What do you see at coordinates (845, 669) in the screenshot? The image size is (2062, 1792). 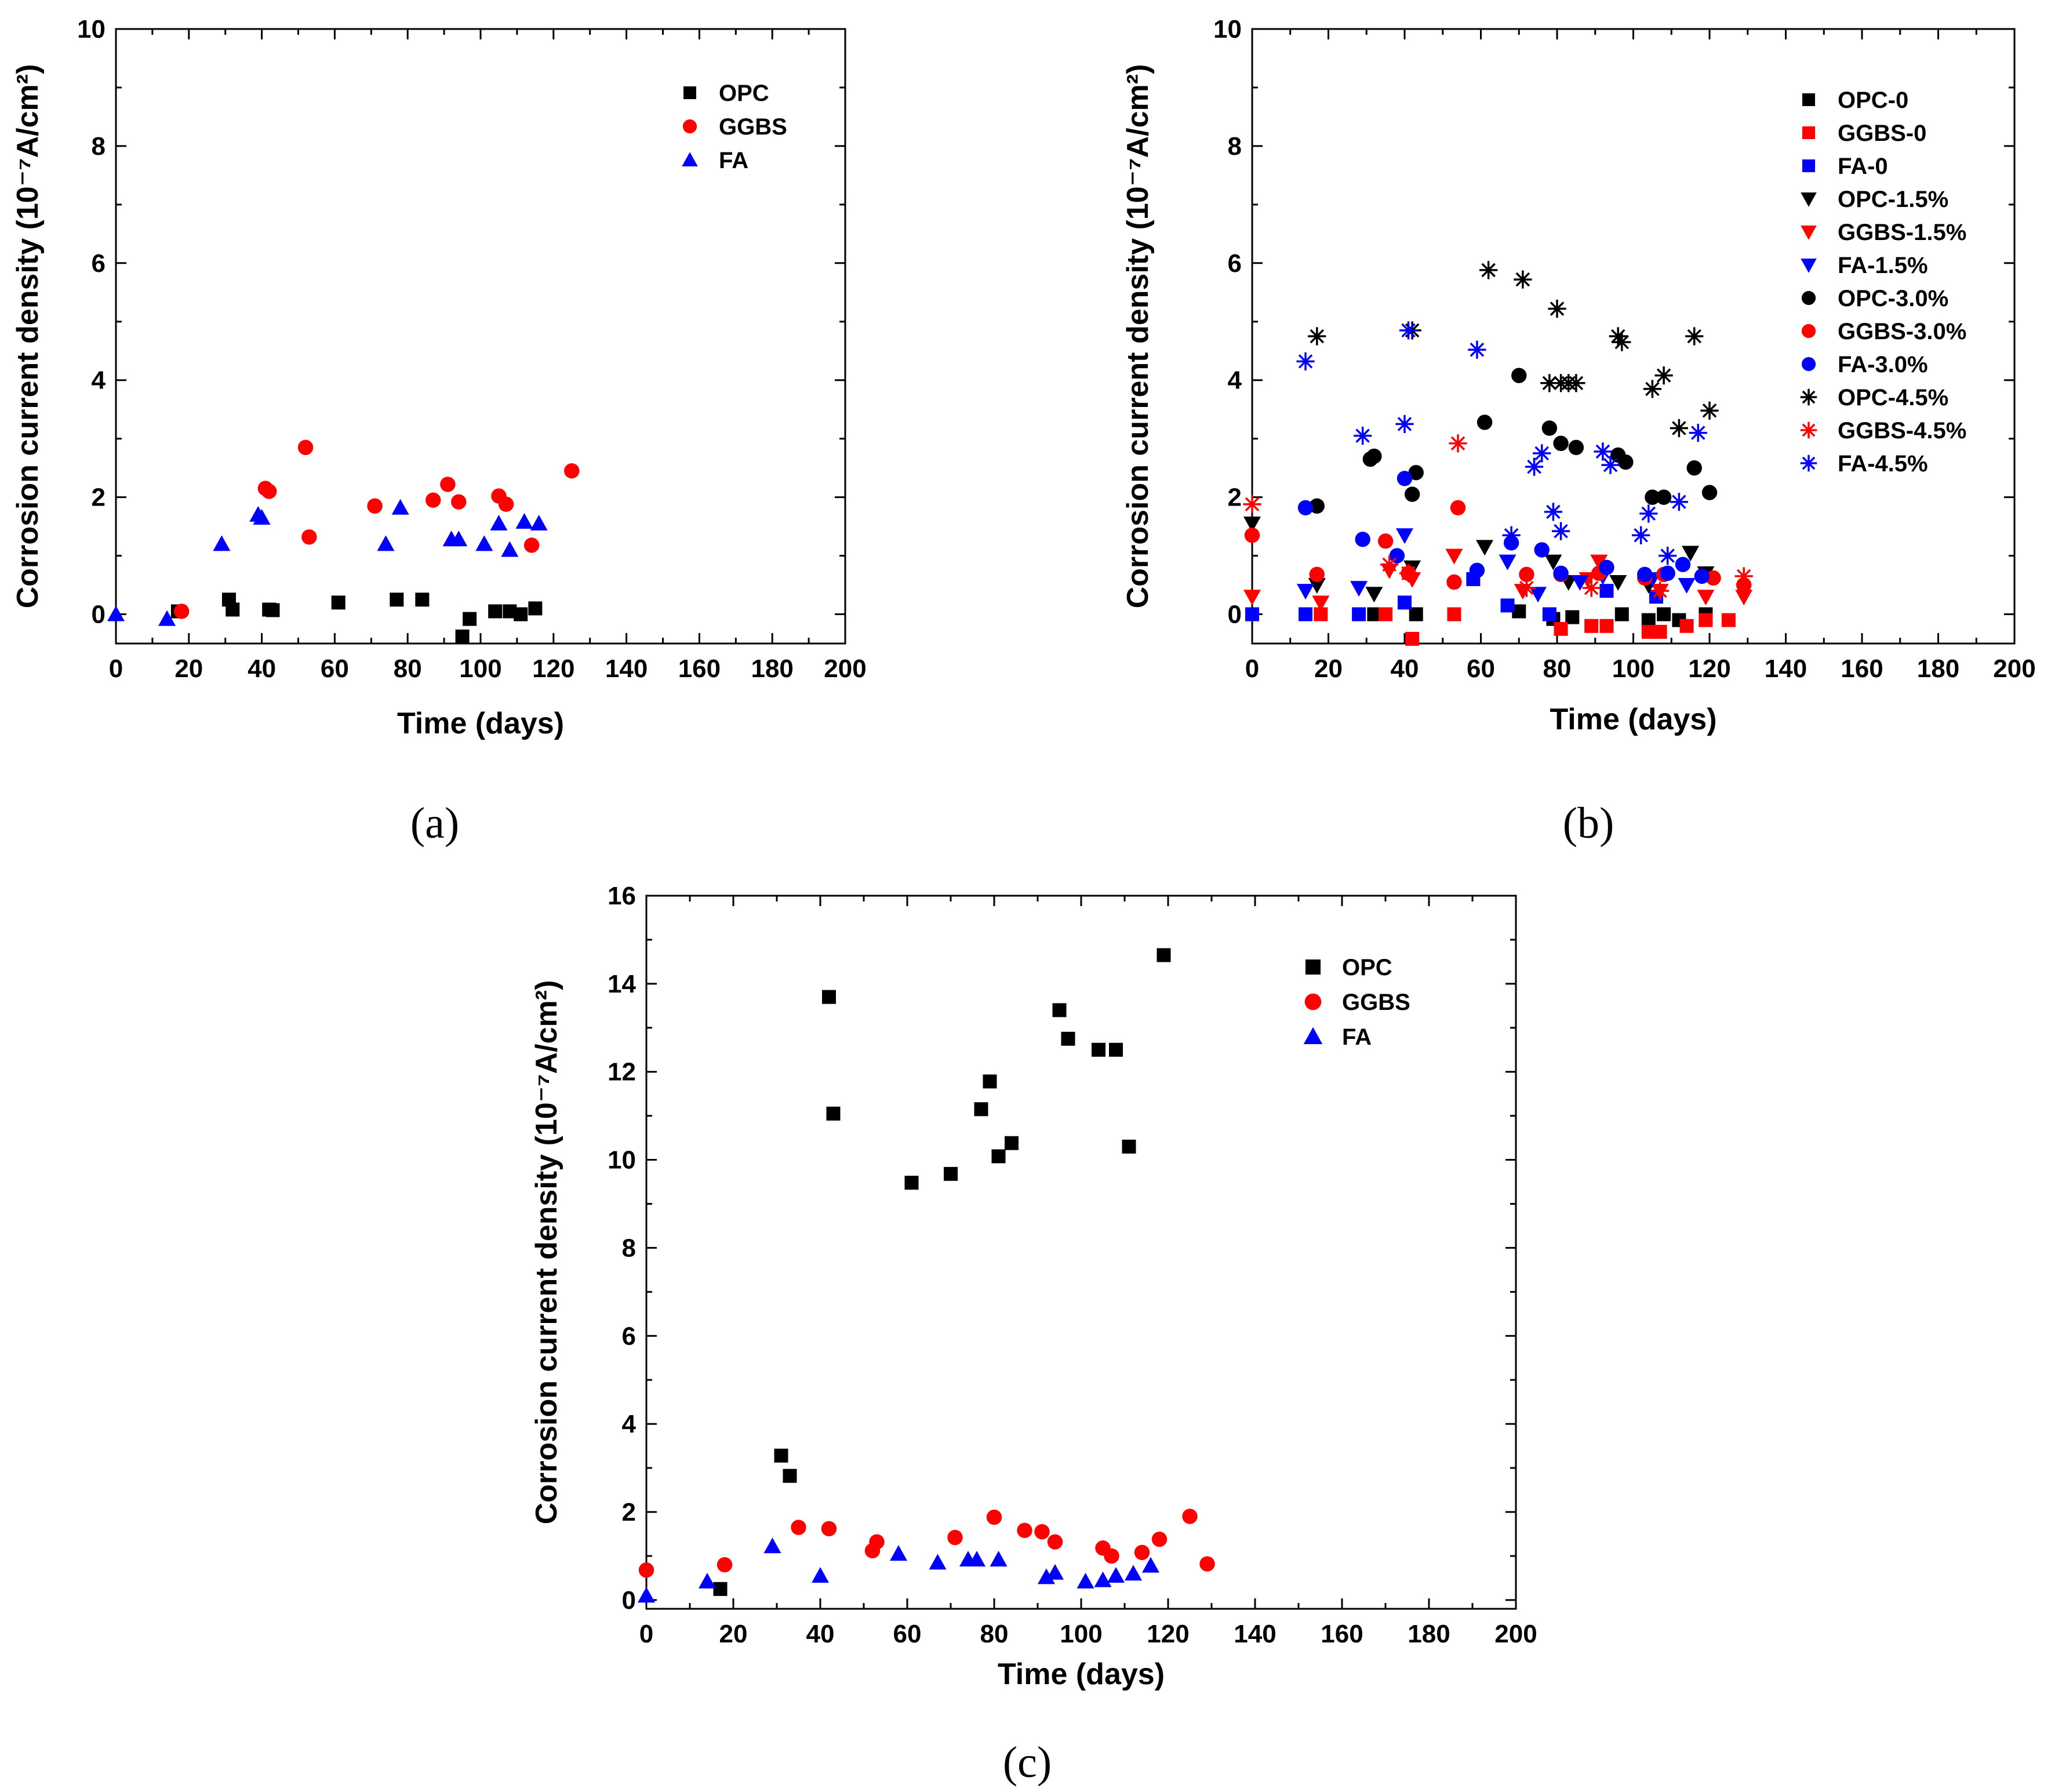 I see `x-tick-label: 200` at bounding box center [845, 669].